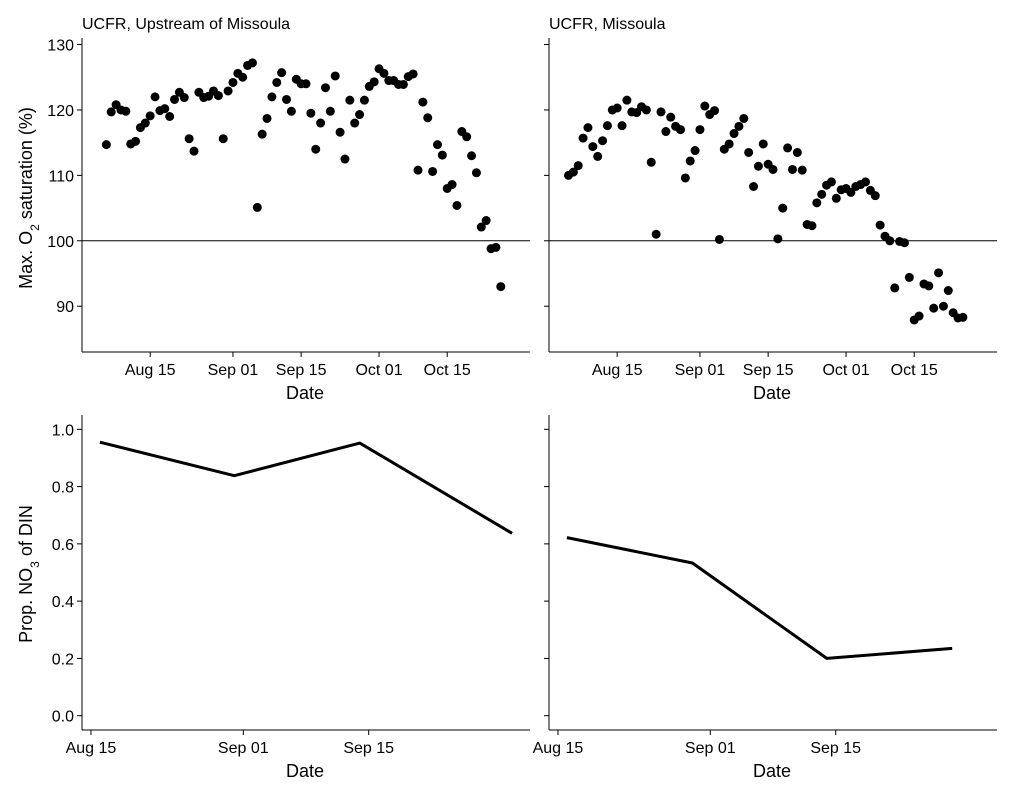  What do you see at coordinates (63, 430) in the screenshot?
I see `y-tick-label: 1.0` at bounding box center [63, 430].